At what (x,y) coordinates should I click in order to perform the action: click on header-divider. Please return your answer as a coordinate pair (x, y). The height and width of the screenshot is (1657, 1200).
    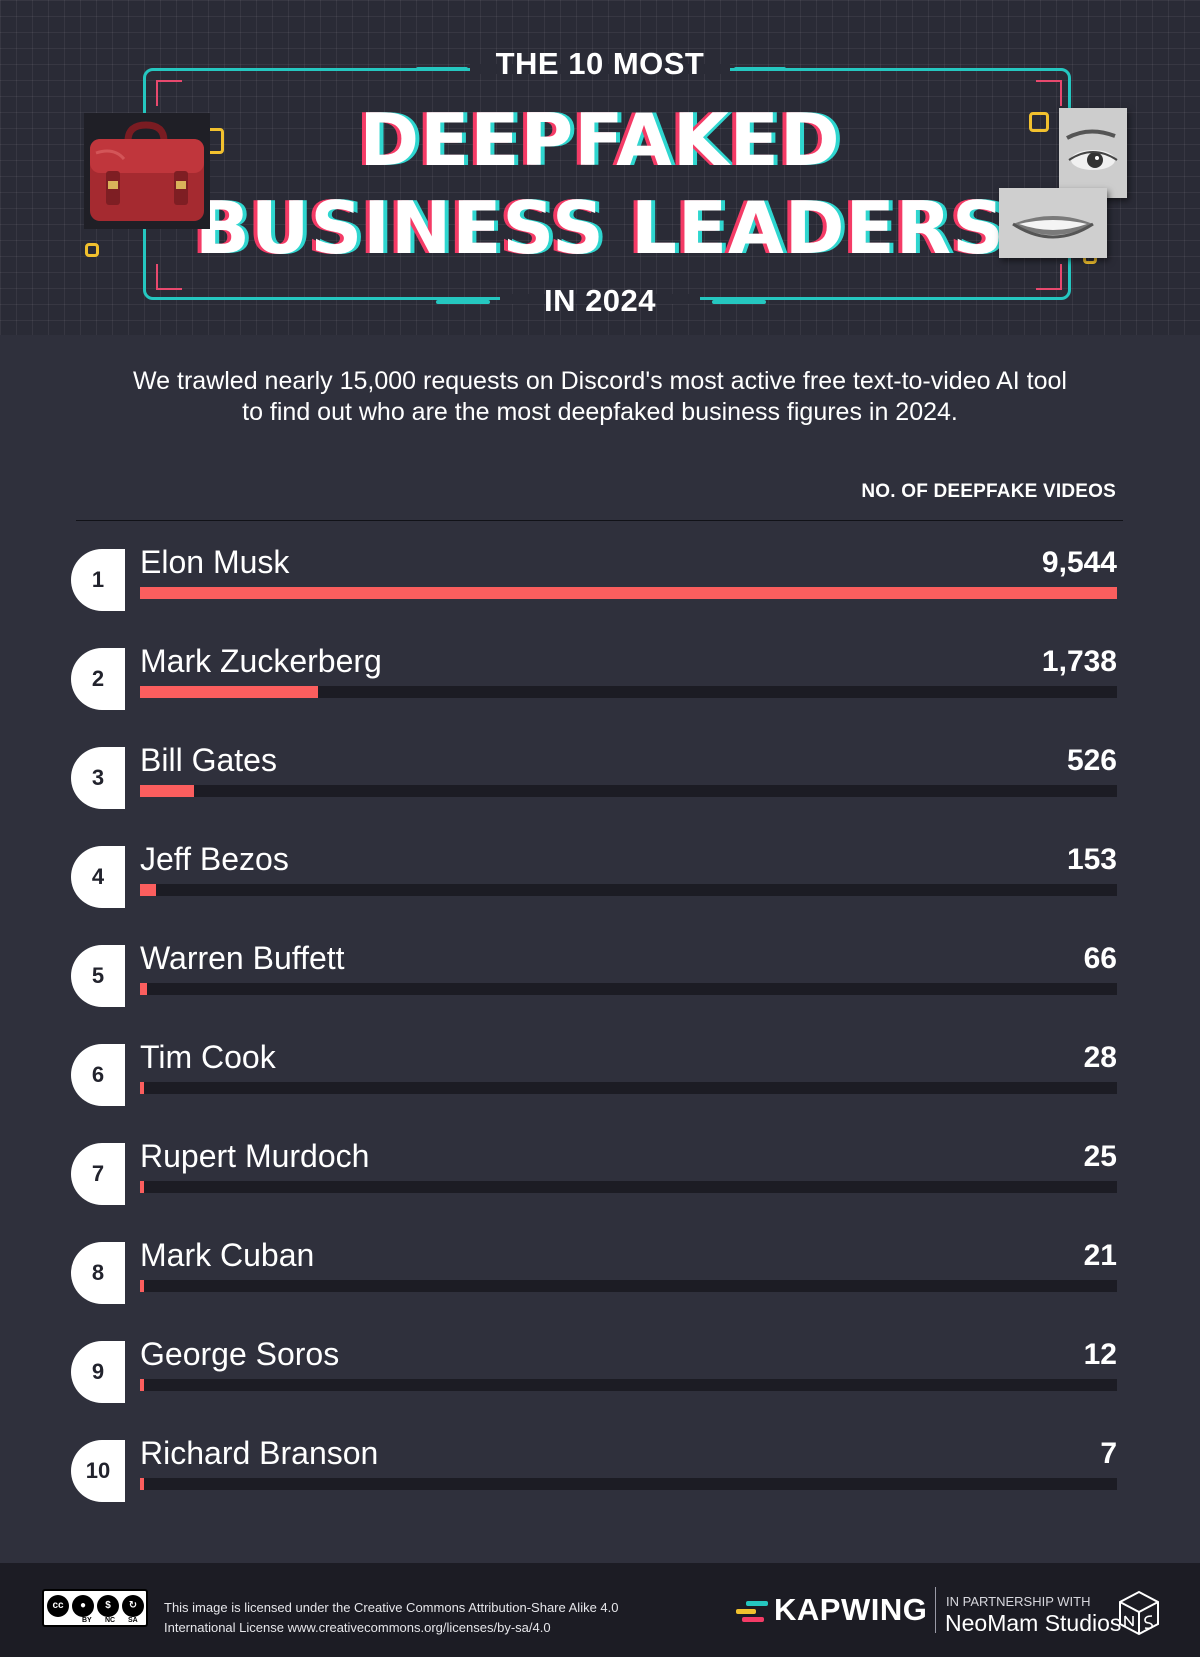
    Looking at the image, I should click on (599, 520).